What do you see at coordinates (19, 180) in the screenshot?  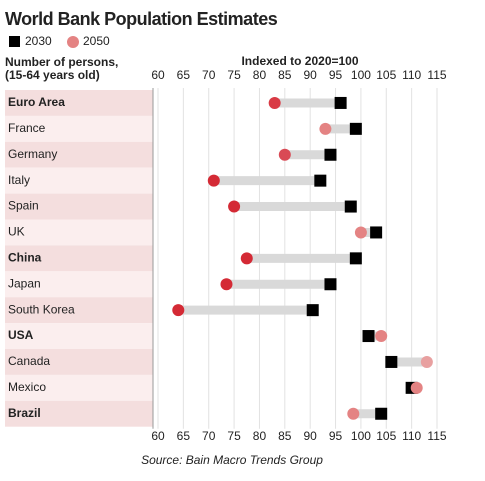 I see `y-tick-label: Italy` at bounding box center [19, 180].